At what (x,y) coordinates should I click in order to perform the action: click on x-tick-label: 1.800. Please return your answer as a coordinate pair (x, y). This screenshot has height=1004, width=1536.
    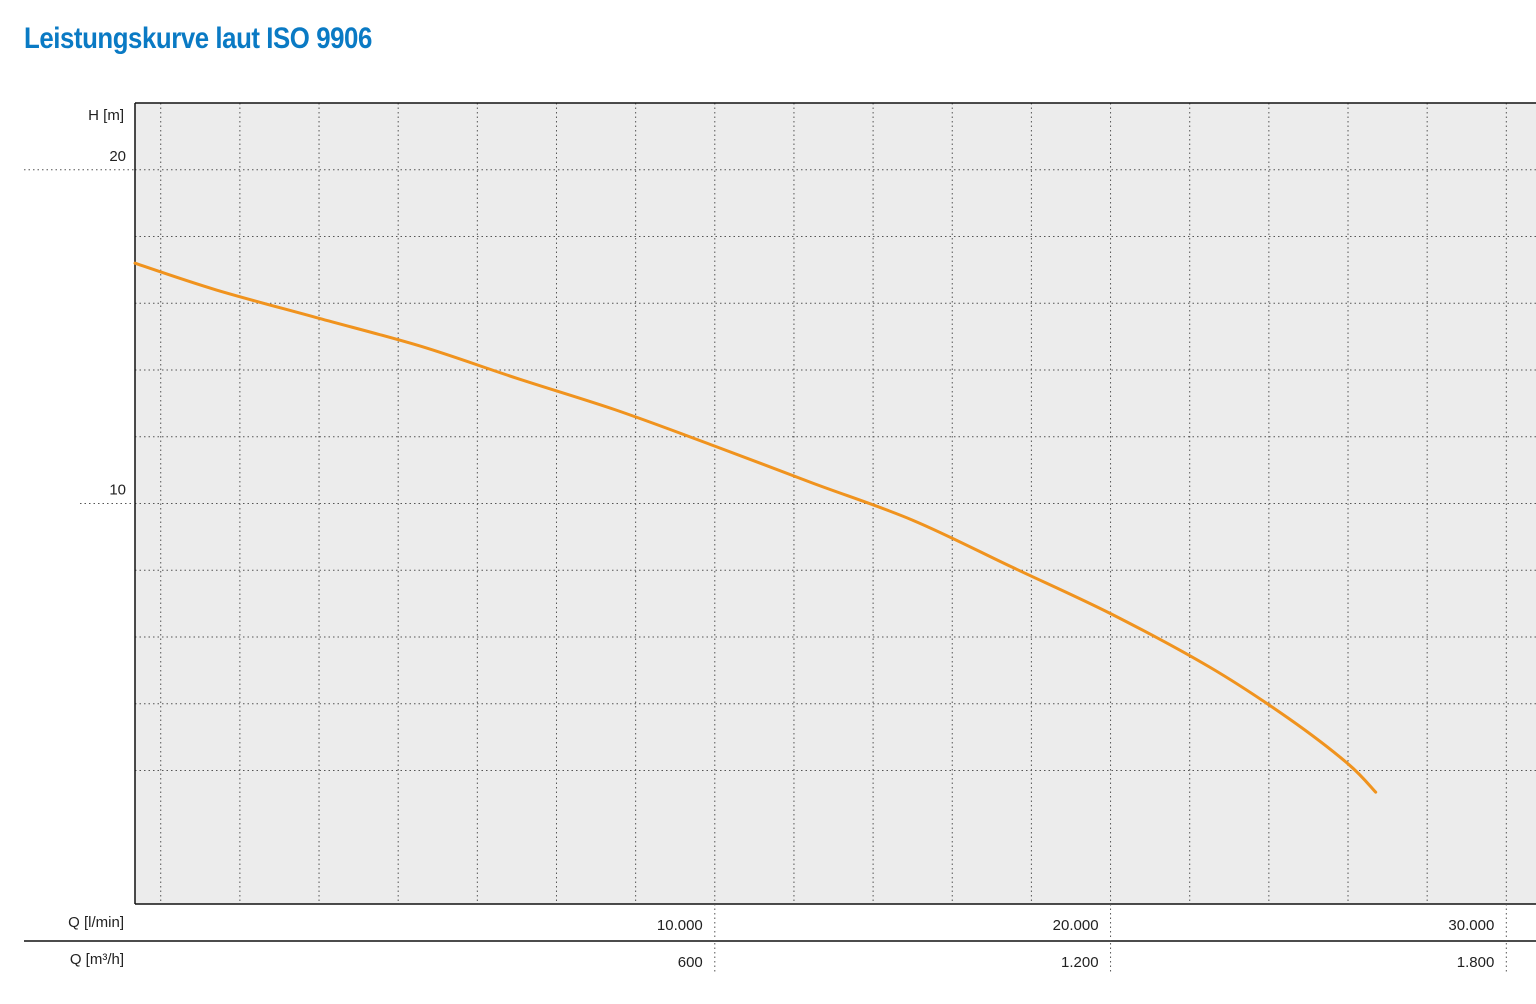
    Looking at the image, I should click on (1476, 962).